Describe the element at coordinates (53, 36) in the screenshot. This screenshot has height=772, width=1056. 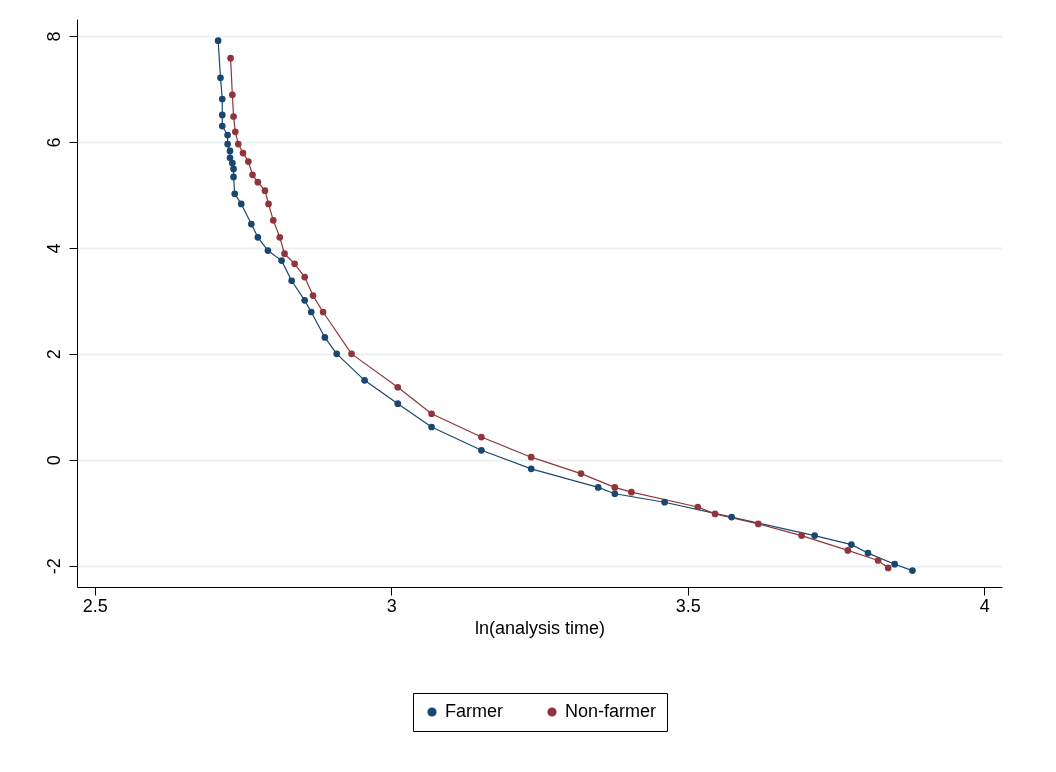
I see `y-tick-label: 8` at that location.